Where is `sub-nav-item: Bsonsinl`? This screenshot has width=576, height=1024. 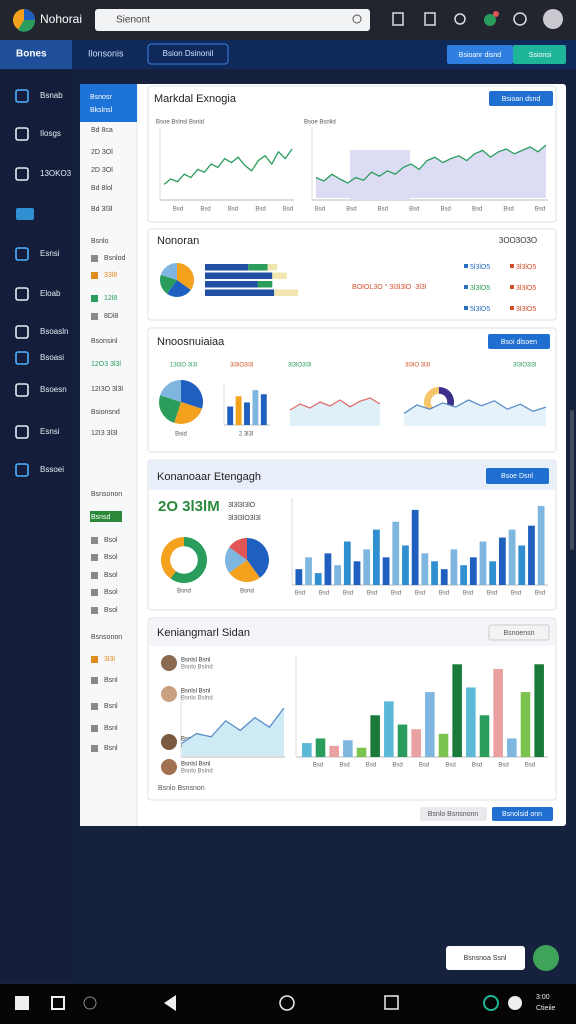 sub-nav-item: Bsonsinl is located at coordinates (104, 341).